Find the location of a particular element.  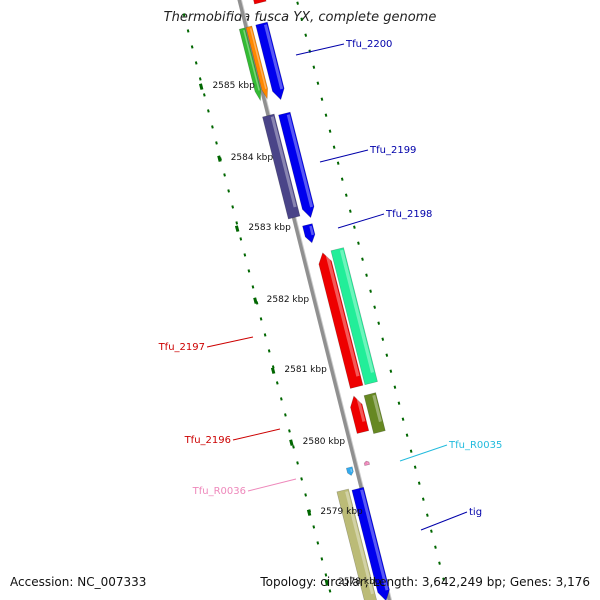

tick-label: 2579 kbp is located at coordinates (341, 512).